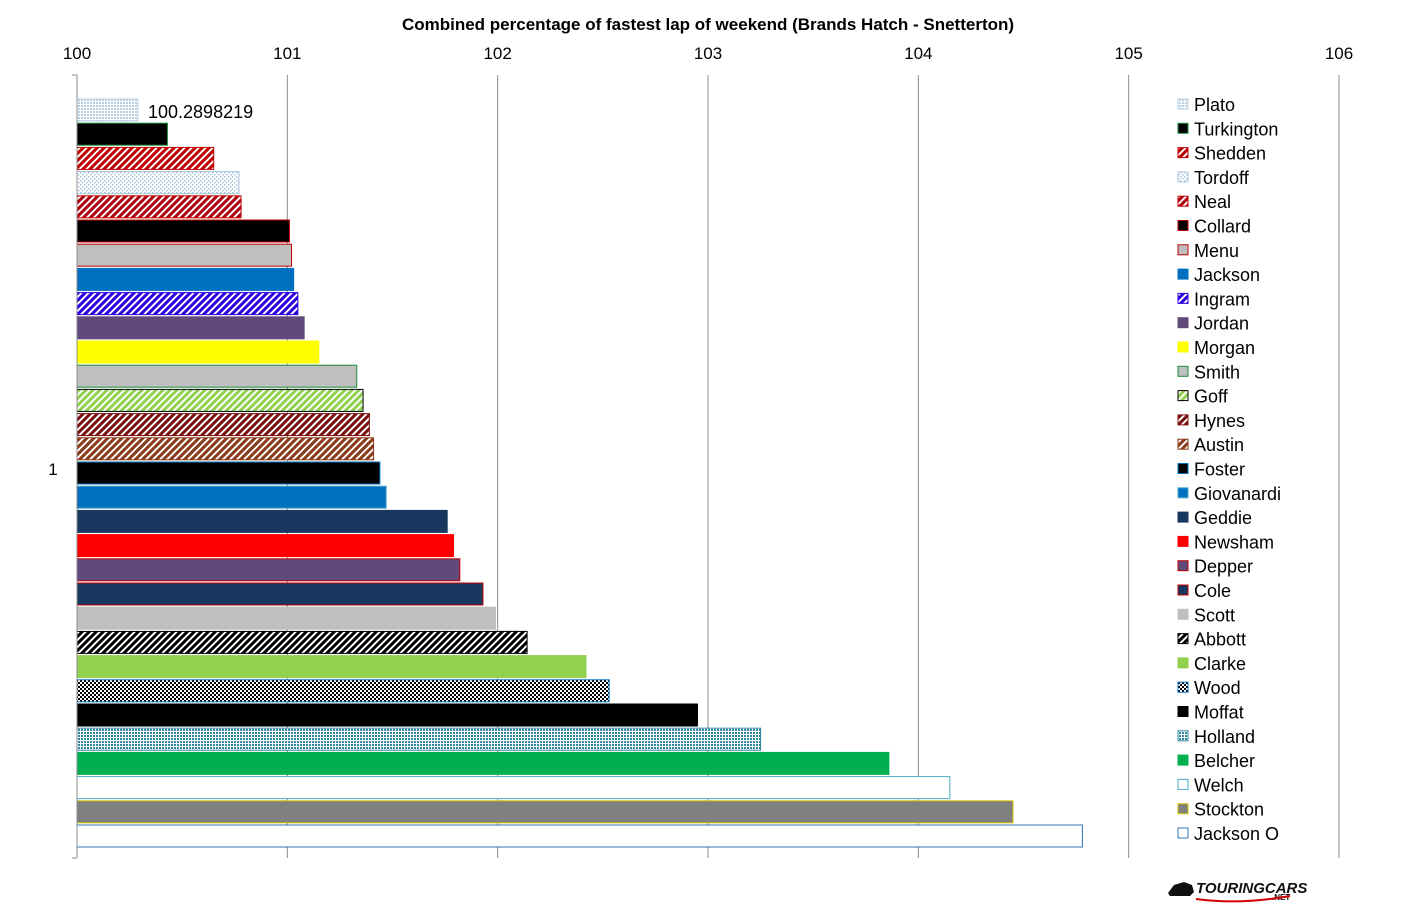  I want to click on car-icon, so click(1181, 889).